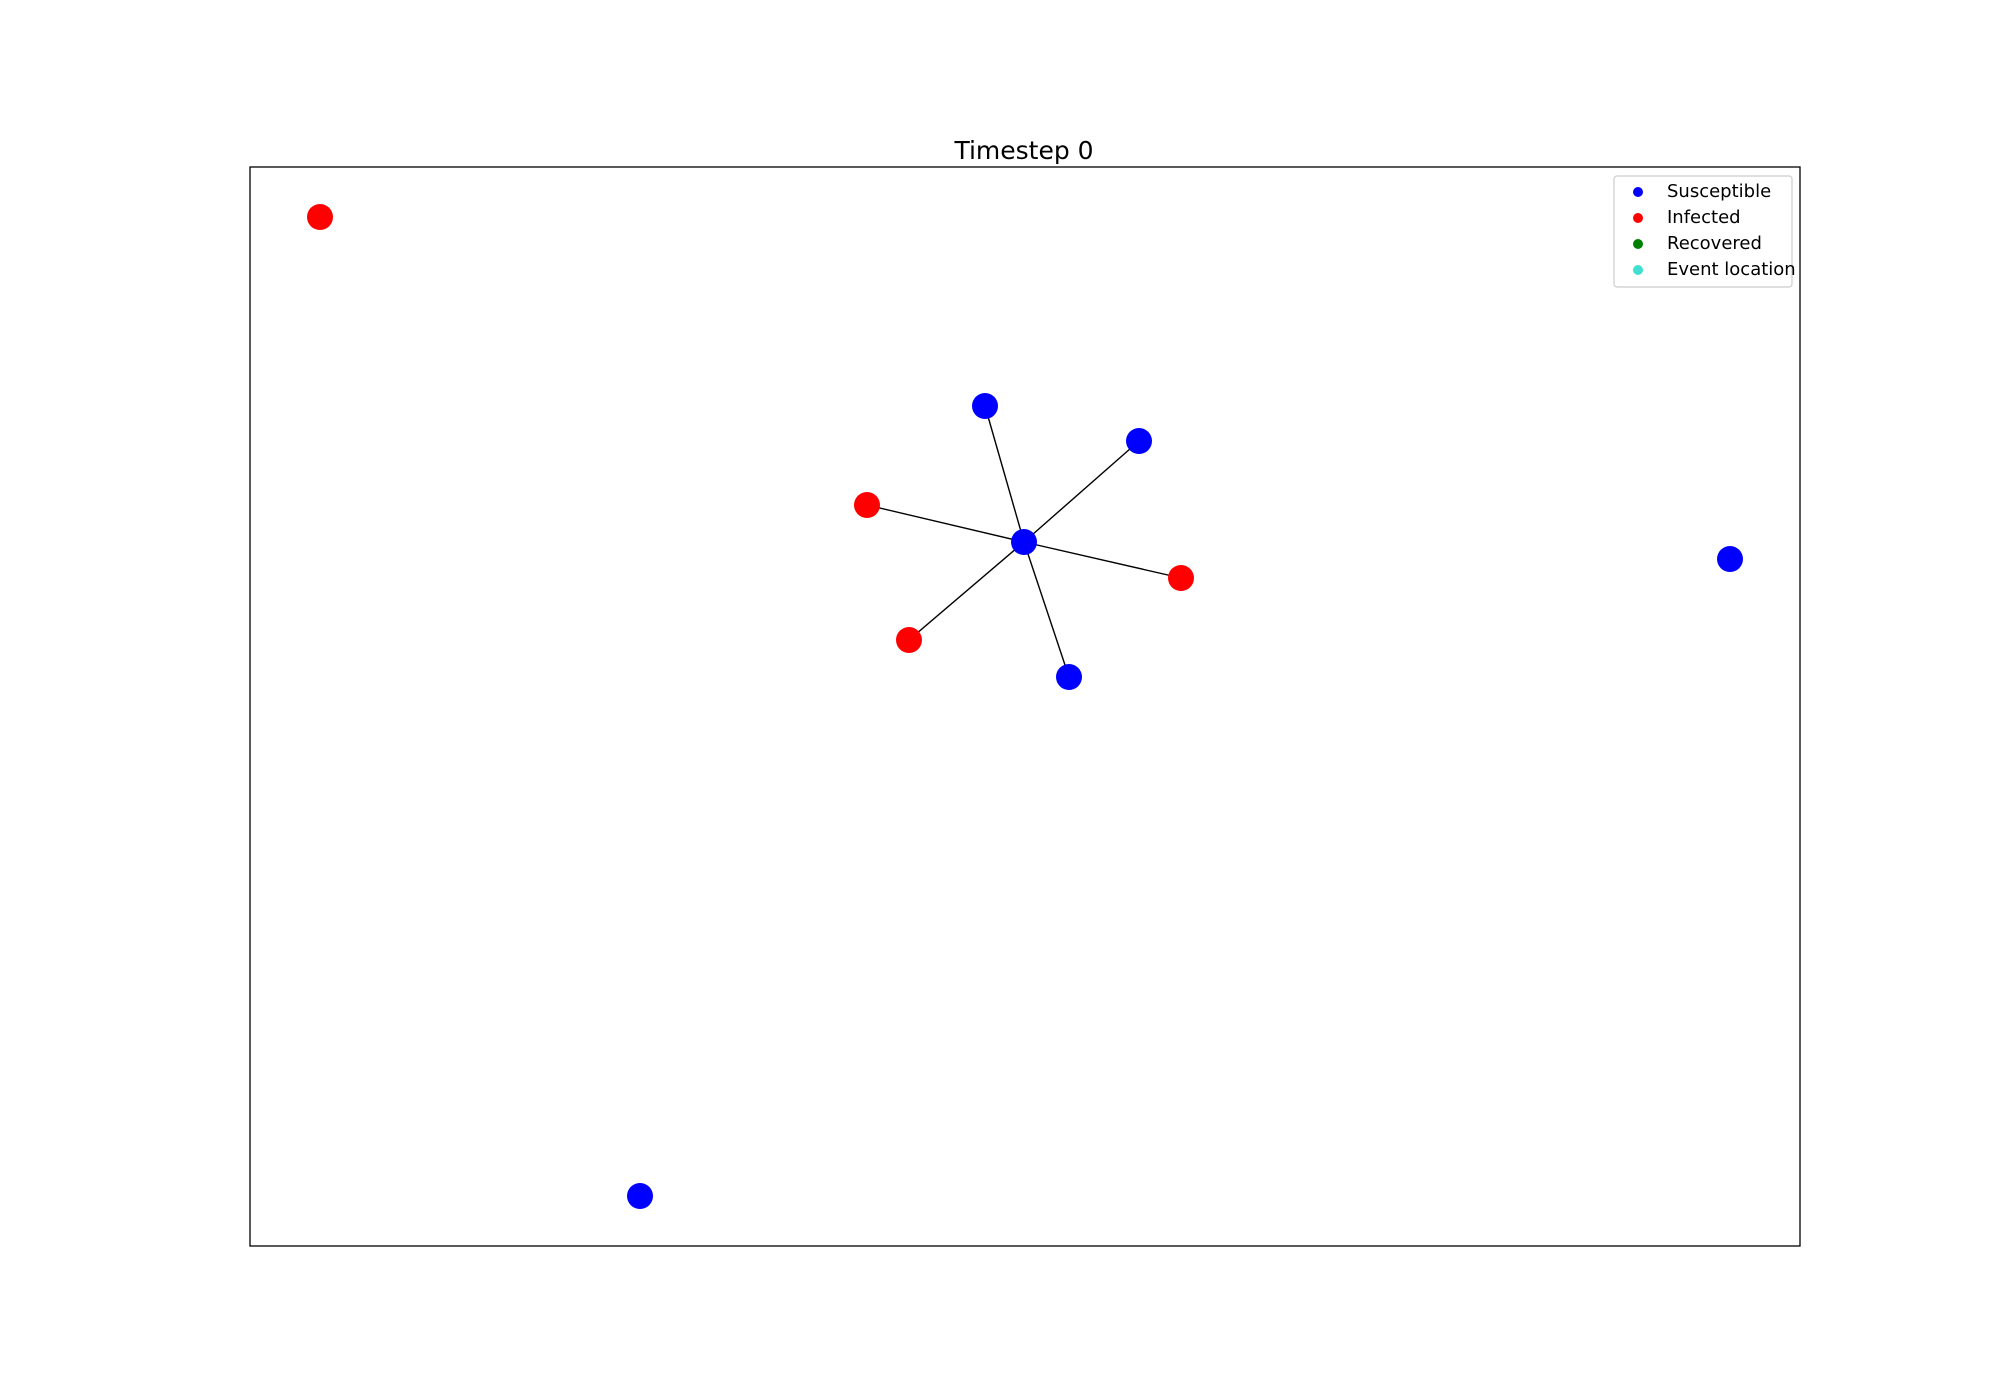  Describe the element at coordinates (1714, 243) in the screenshot. I see `legend-label: Recovered` at that location.